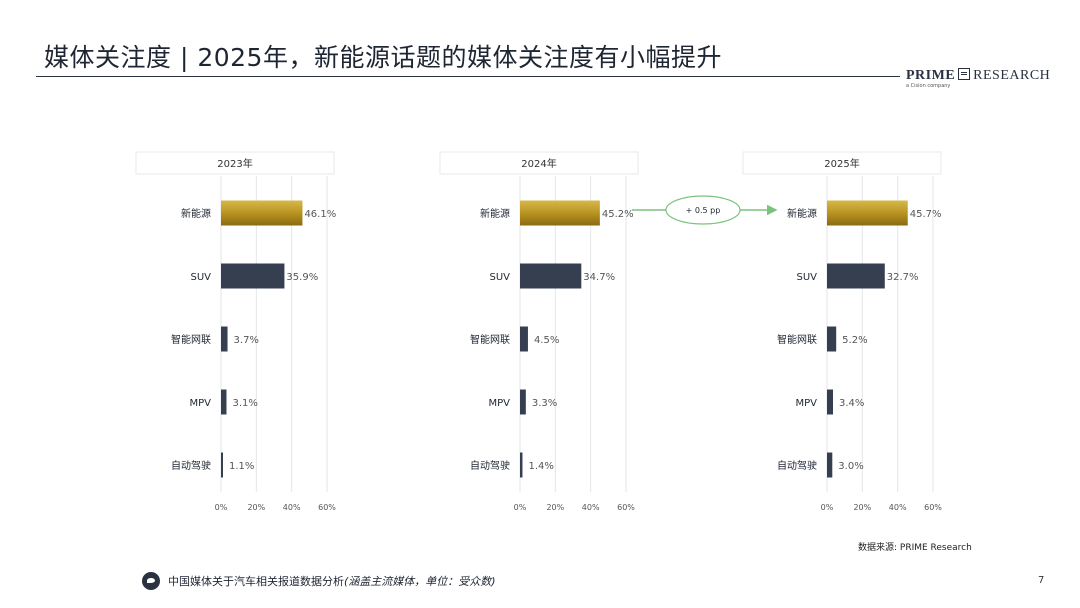 This screenshot has height=608, width=1080. I want to click on data-label: 1.4%, so click(540, 466).